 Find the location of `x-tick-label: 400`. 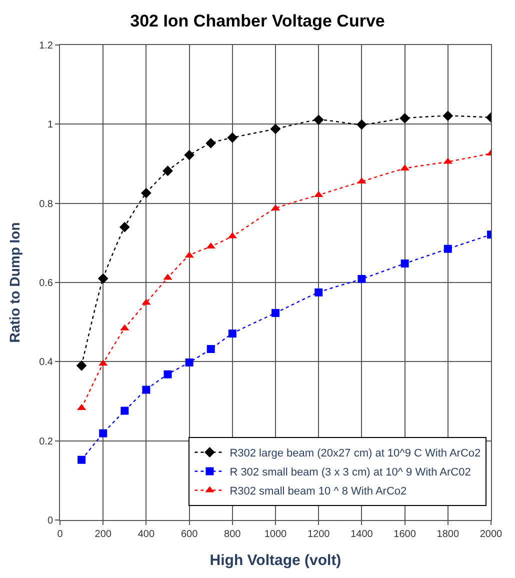

x-tick-label: 400 is located at coordinates (146, 534).